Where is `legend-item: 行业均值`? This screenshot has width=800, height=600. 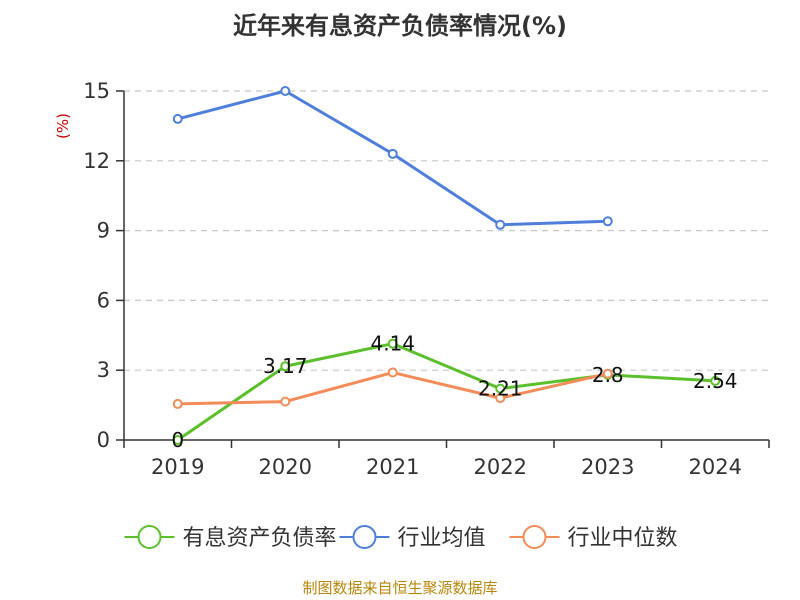
legend-item: 行业均值 is located at coordinates (412, 538).